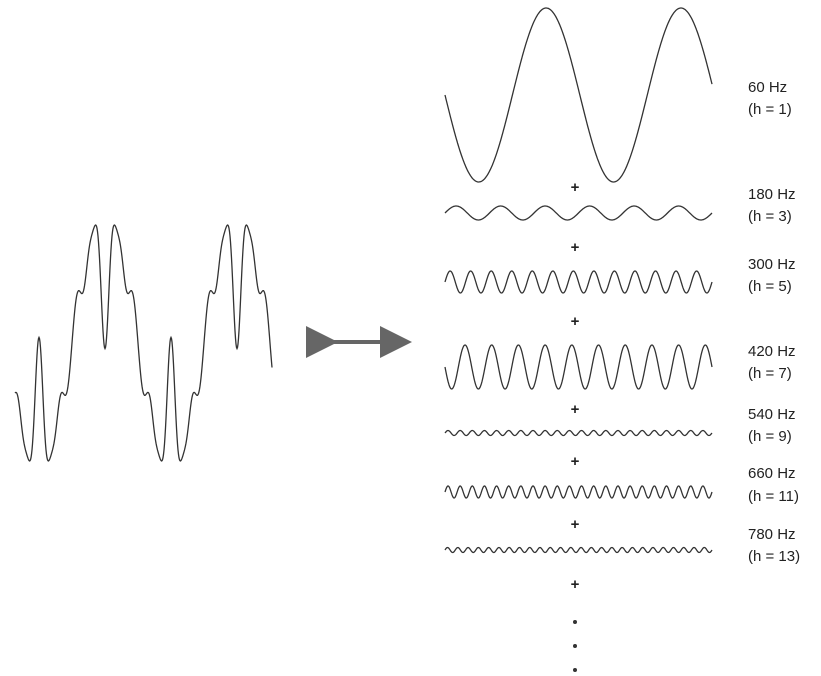 The image size is (821, 676). I want to click on composite-wave, so click(143, 343).